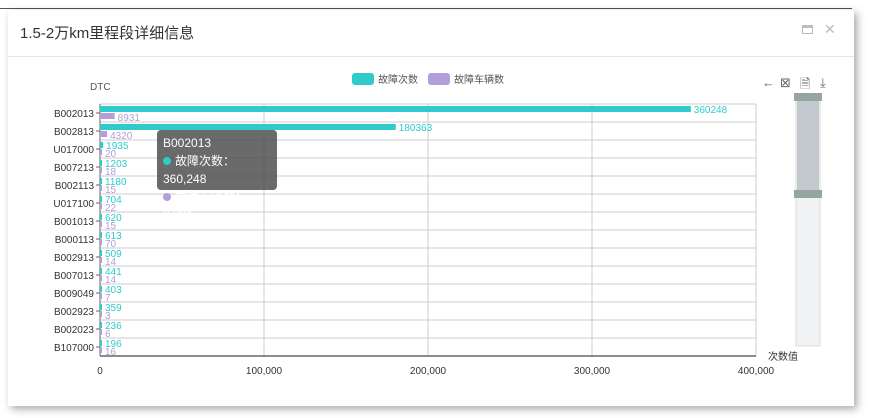 Image resolution: width=872 pixels, height=418 pixels. Describe the element at coordinates (113, 254) in the screenshot. I see `data-label-series1: 509` at that location.